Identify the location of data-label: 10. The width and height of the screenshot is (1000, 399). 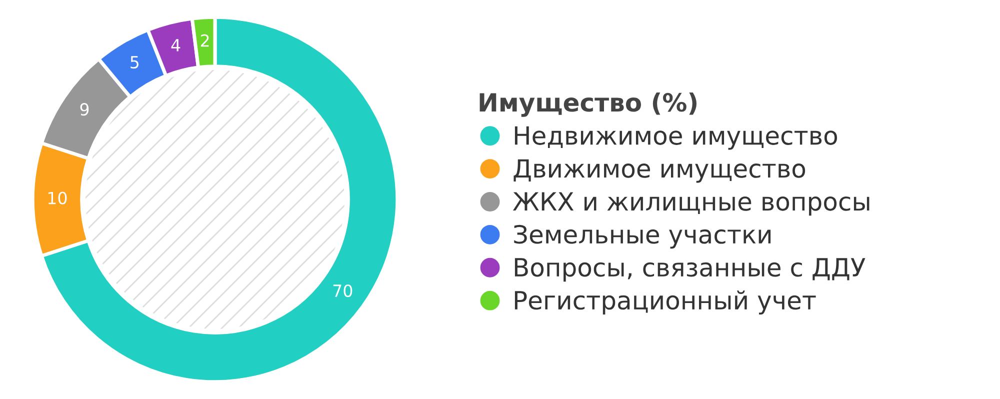
(57, 198).